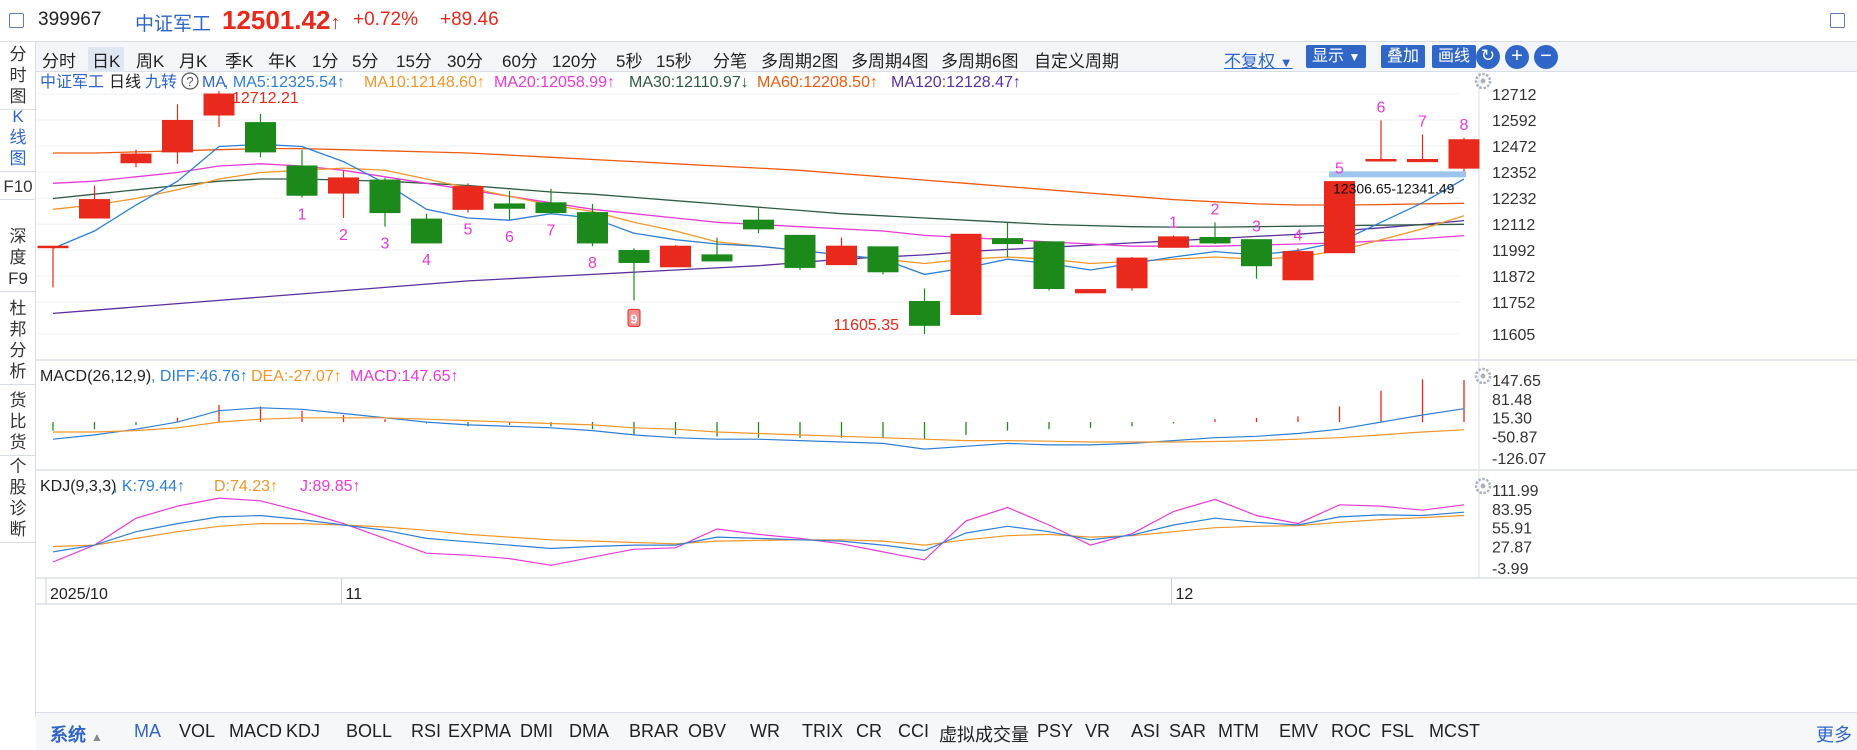 Image resolution: width=1857 pixels, height=750 pixels. Describe the element at coordinates (255, 731) in the screenshot. I see `indicator-tab-macd: MACD` at that location.